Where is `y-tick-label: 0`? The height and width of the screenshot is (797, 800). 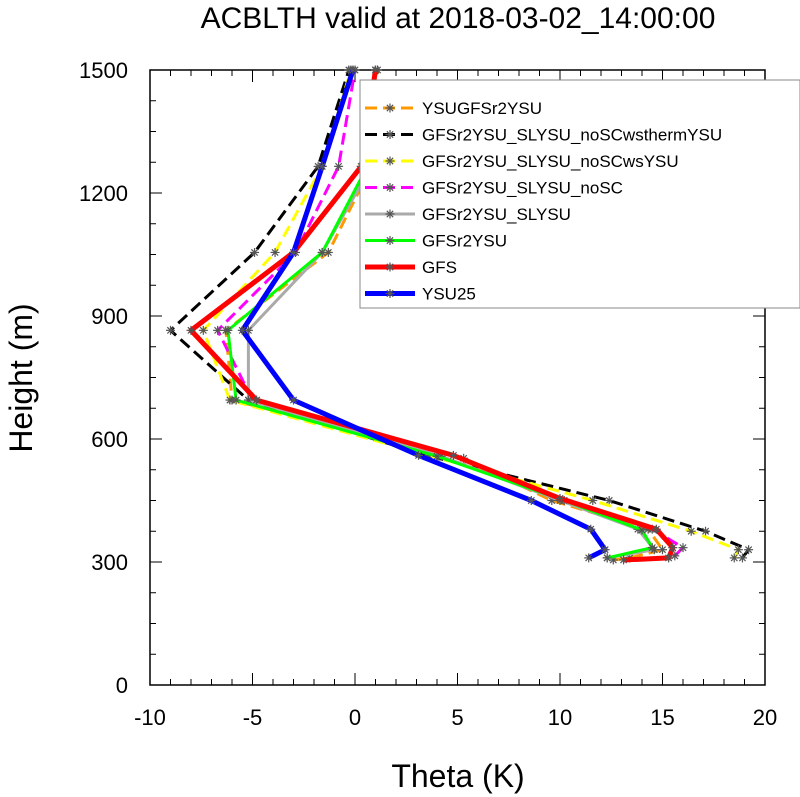 y-tick-label: 0 is located at coordinates (122, 685).